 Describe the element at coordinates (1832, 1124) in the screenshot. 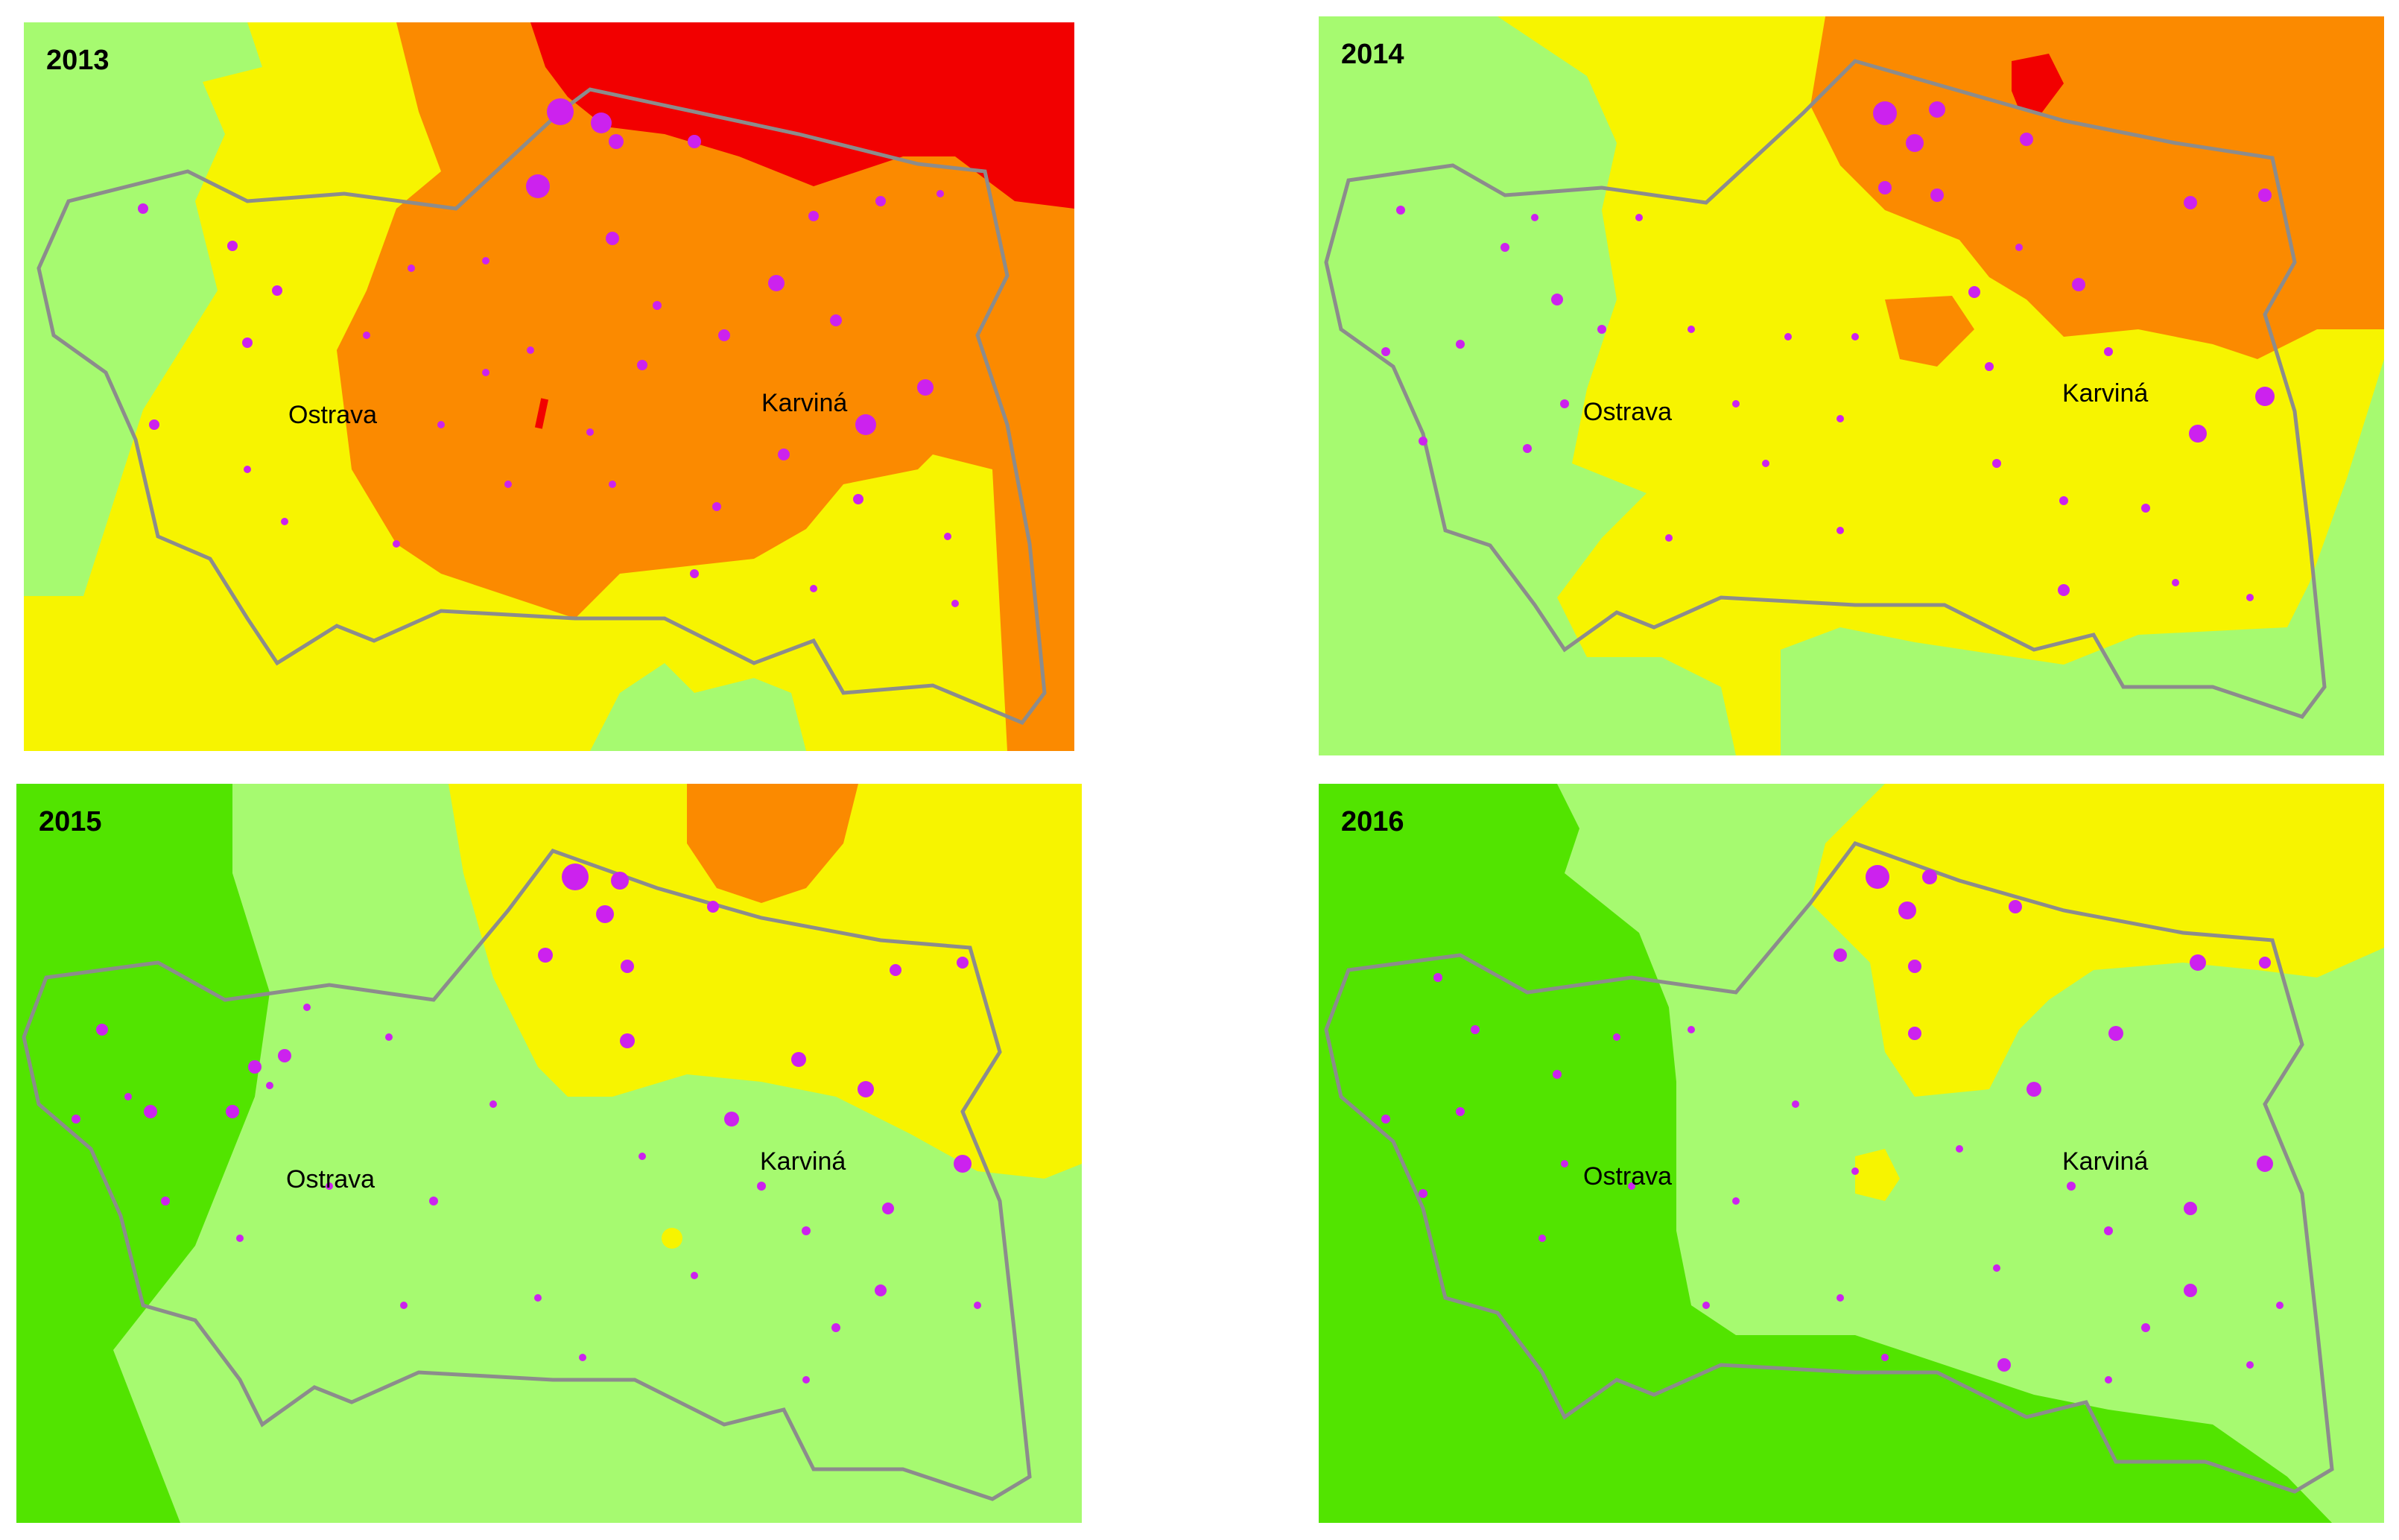

I see `measurement-points-2016` at that location.